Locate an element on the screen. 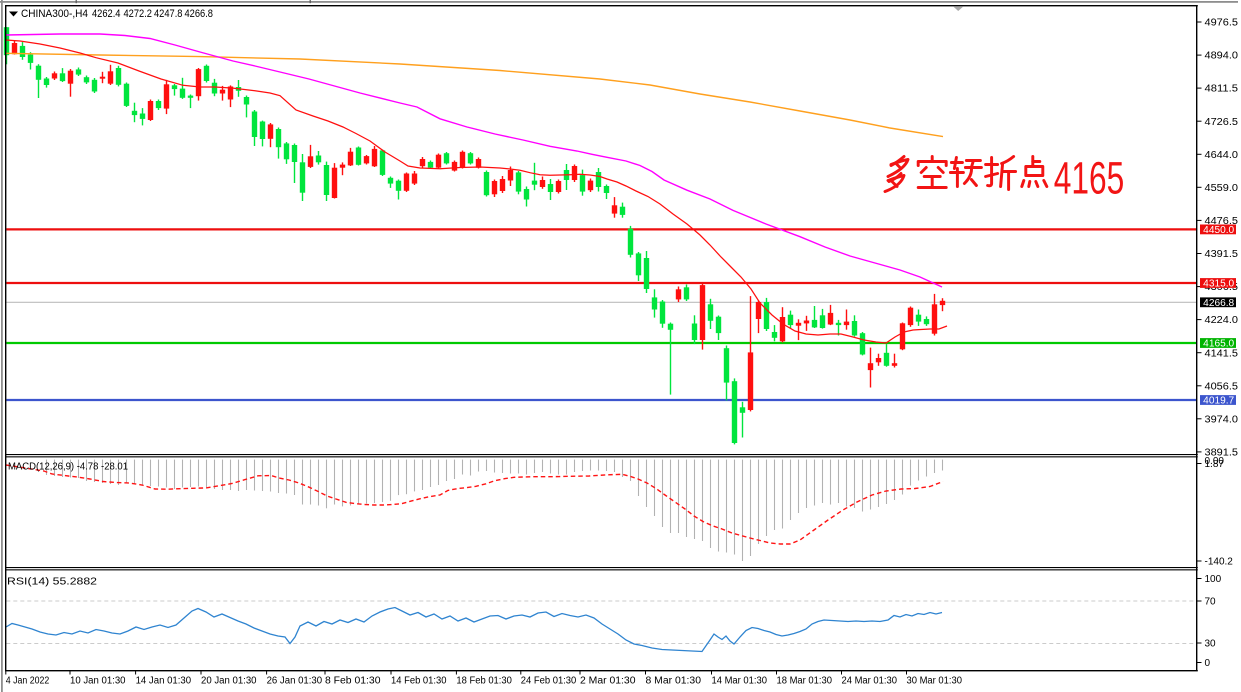  svg-text: 18 Mar 01:30 is located at coordinates (805, 681).